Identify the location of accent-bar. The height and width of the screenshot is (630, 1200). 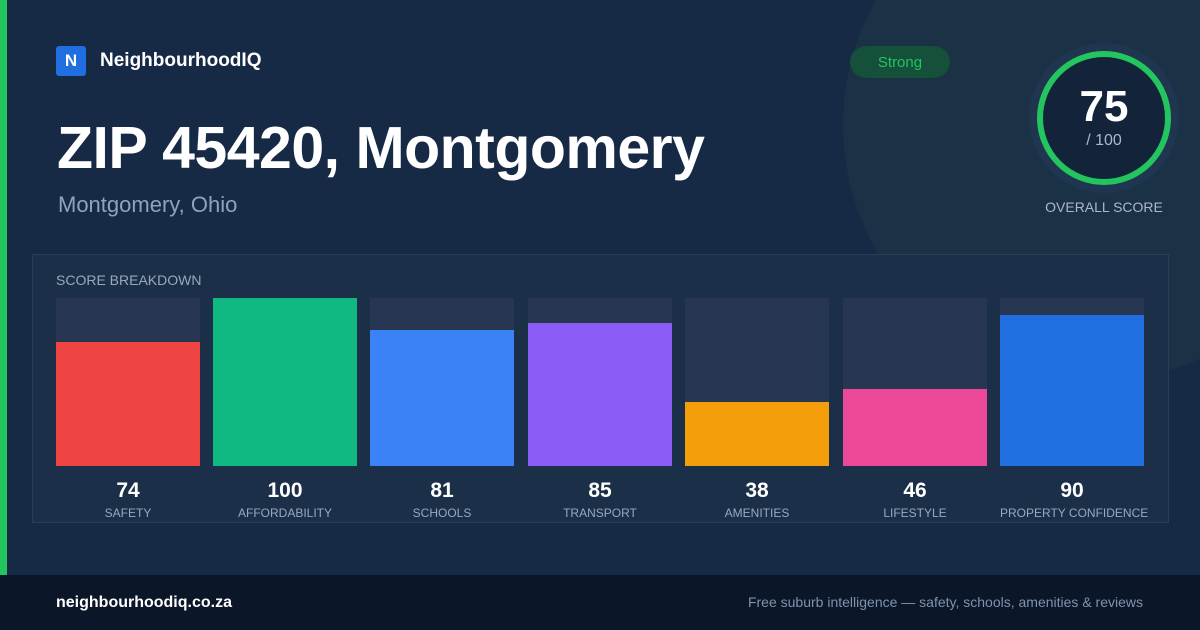
(3, 287).